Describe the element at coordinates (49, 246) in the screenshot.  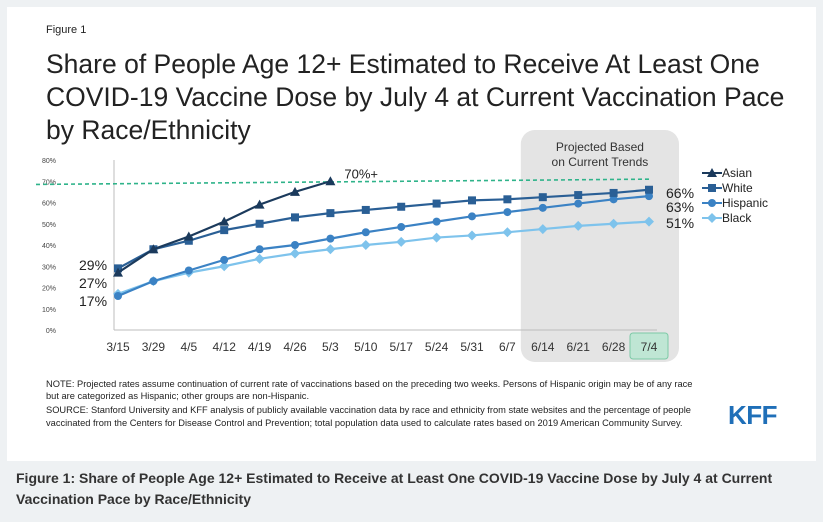
I see `y-tick-label: 40%` at that location.